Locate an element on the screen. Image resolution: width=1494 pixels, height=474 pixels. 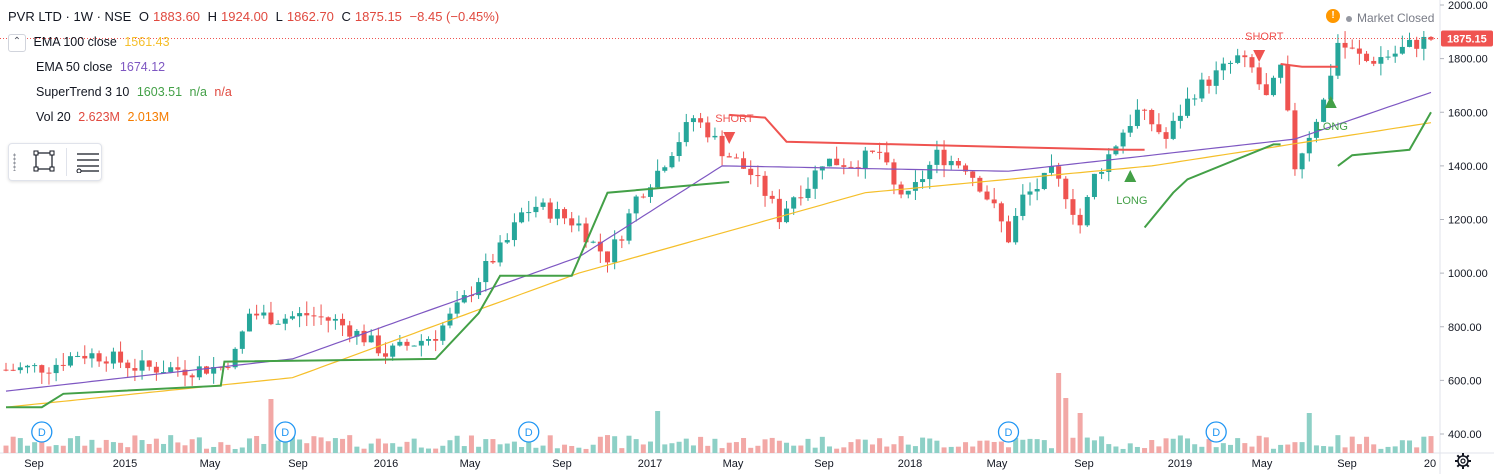
long-signal-label: LONG is located at coordinates (1332, 127).